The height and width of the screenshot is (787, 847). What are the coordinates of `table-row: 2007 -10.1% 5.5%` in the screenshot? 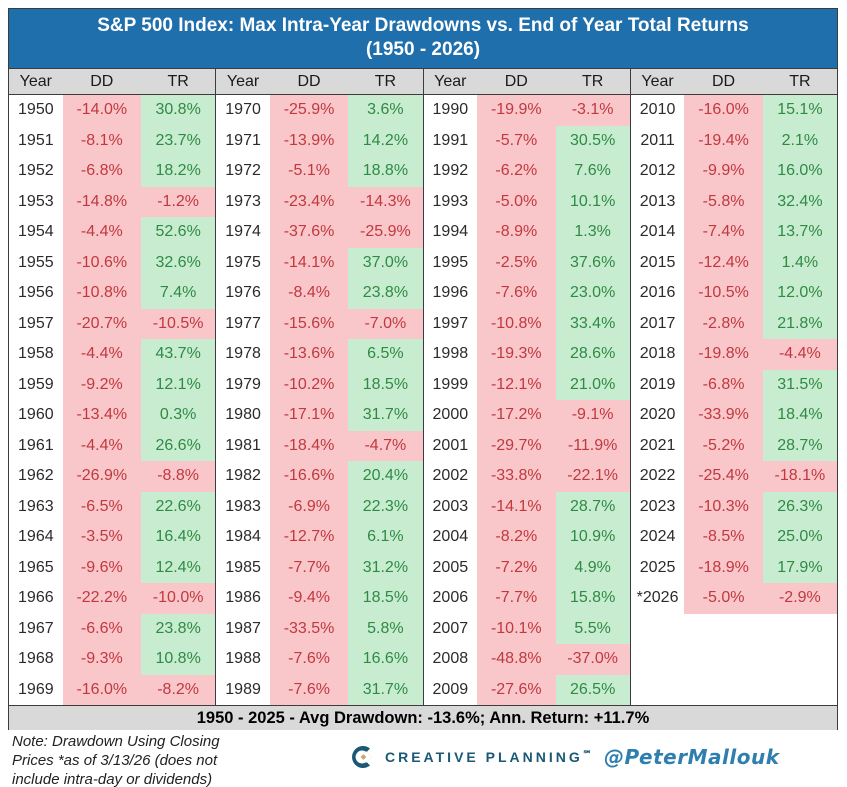 It's located at (526, 628).